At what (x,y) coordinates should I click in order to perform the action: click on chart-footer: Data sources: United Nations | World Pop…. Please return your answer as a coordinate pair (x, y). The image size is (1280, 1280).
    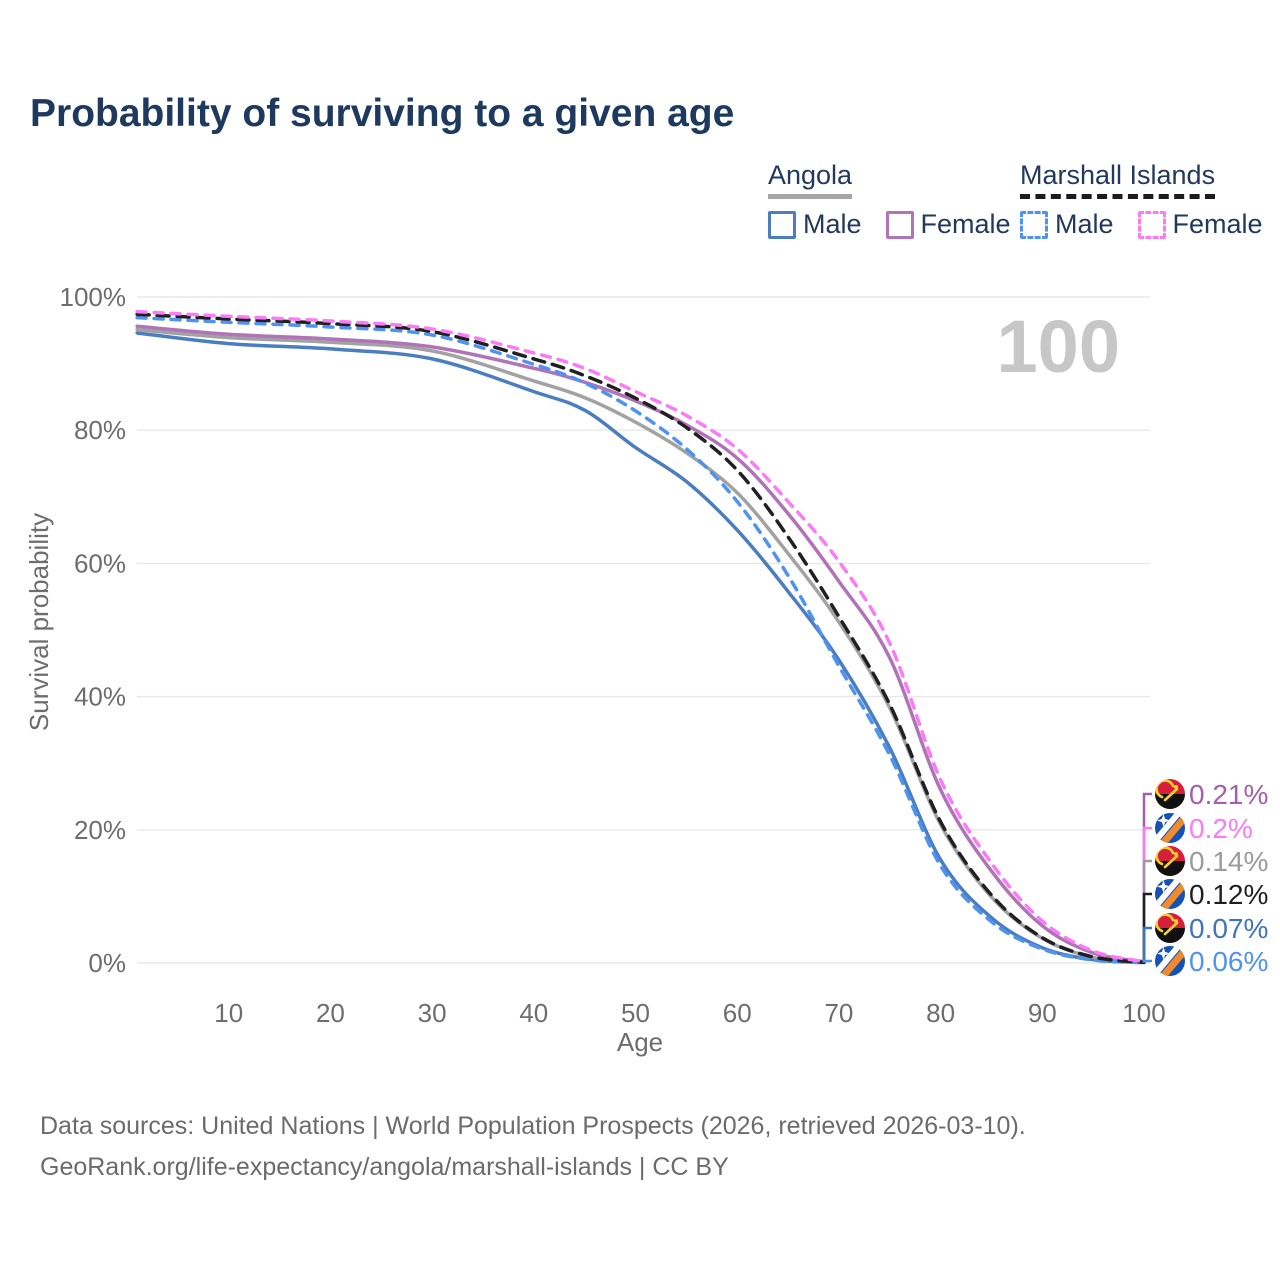
    Looking at the image, I should click on (533, 1147).